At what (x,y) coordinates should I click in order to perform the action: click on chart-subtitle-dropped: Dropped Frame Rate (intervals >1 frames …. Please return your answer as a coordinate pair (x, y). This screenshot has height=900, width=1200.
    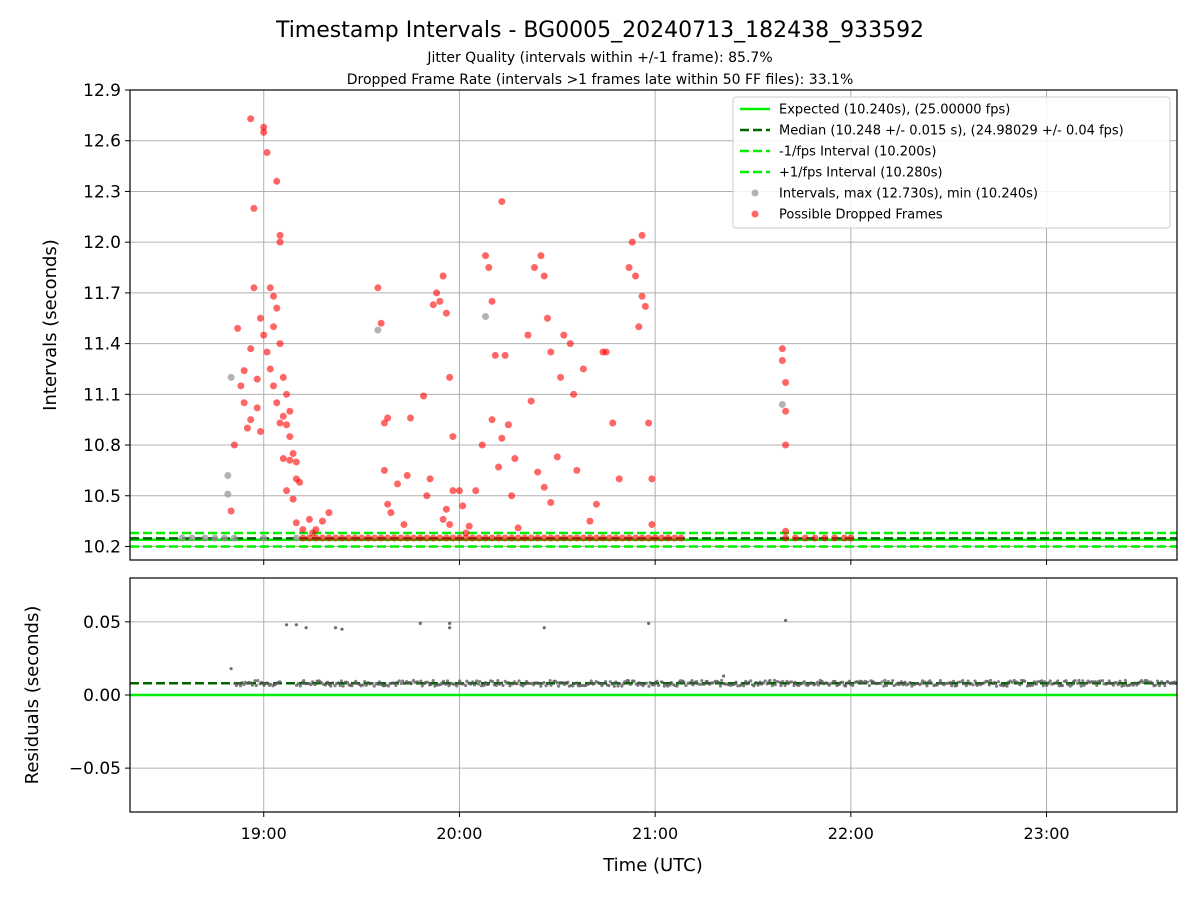
    Looking at the image, I should click on (600, 80).